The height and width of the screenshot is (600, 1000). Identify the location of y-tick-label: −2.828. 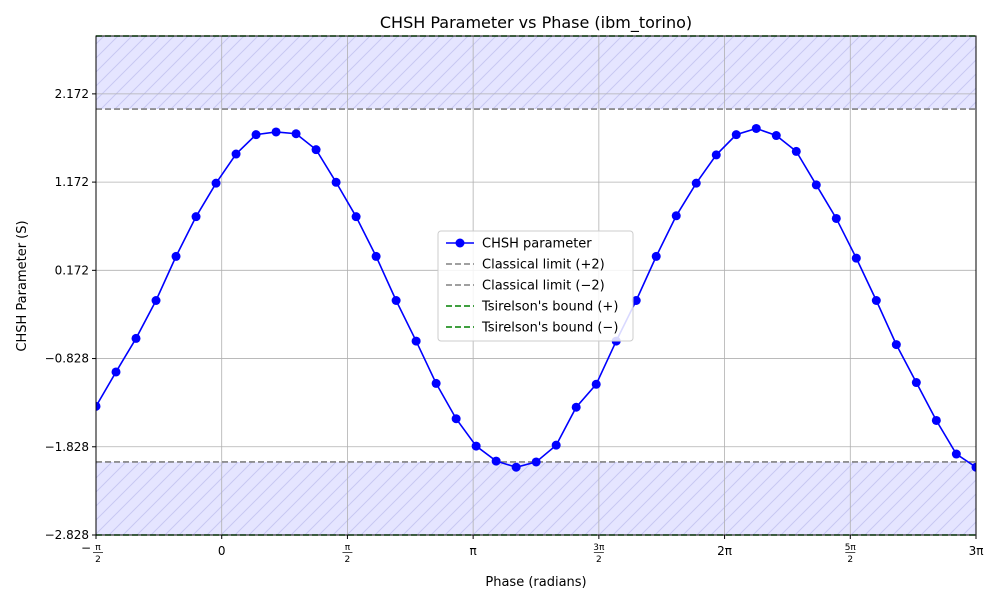
(67, 535).